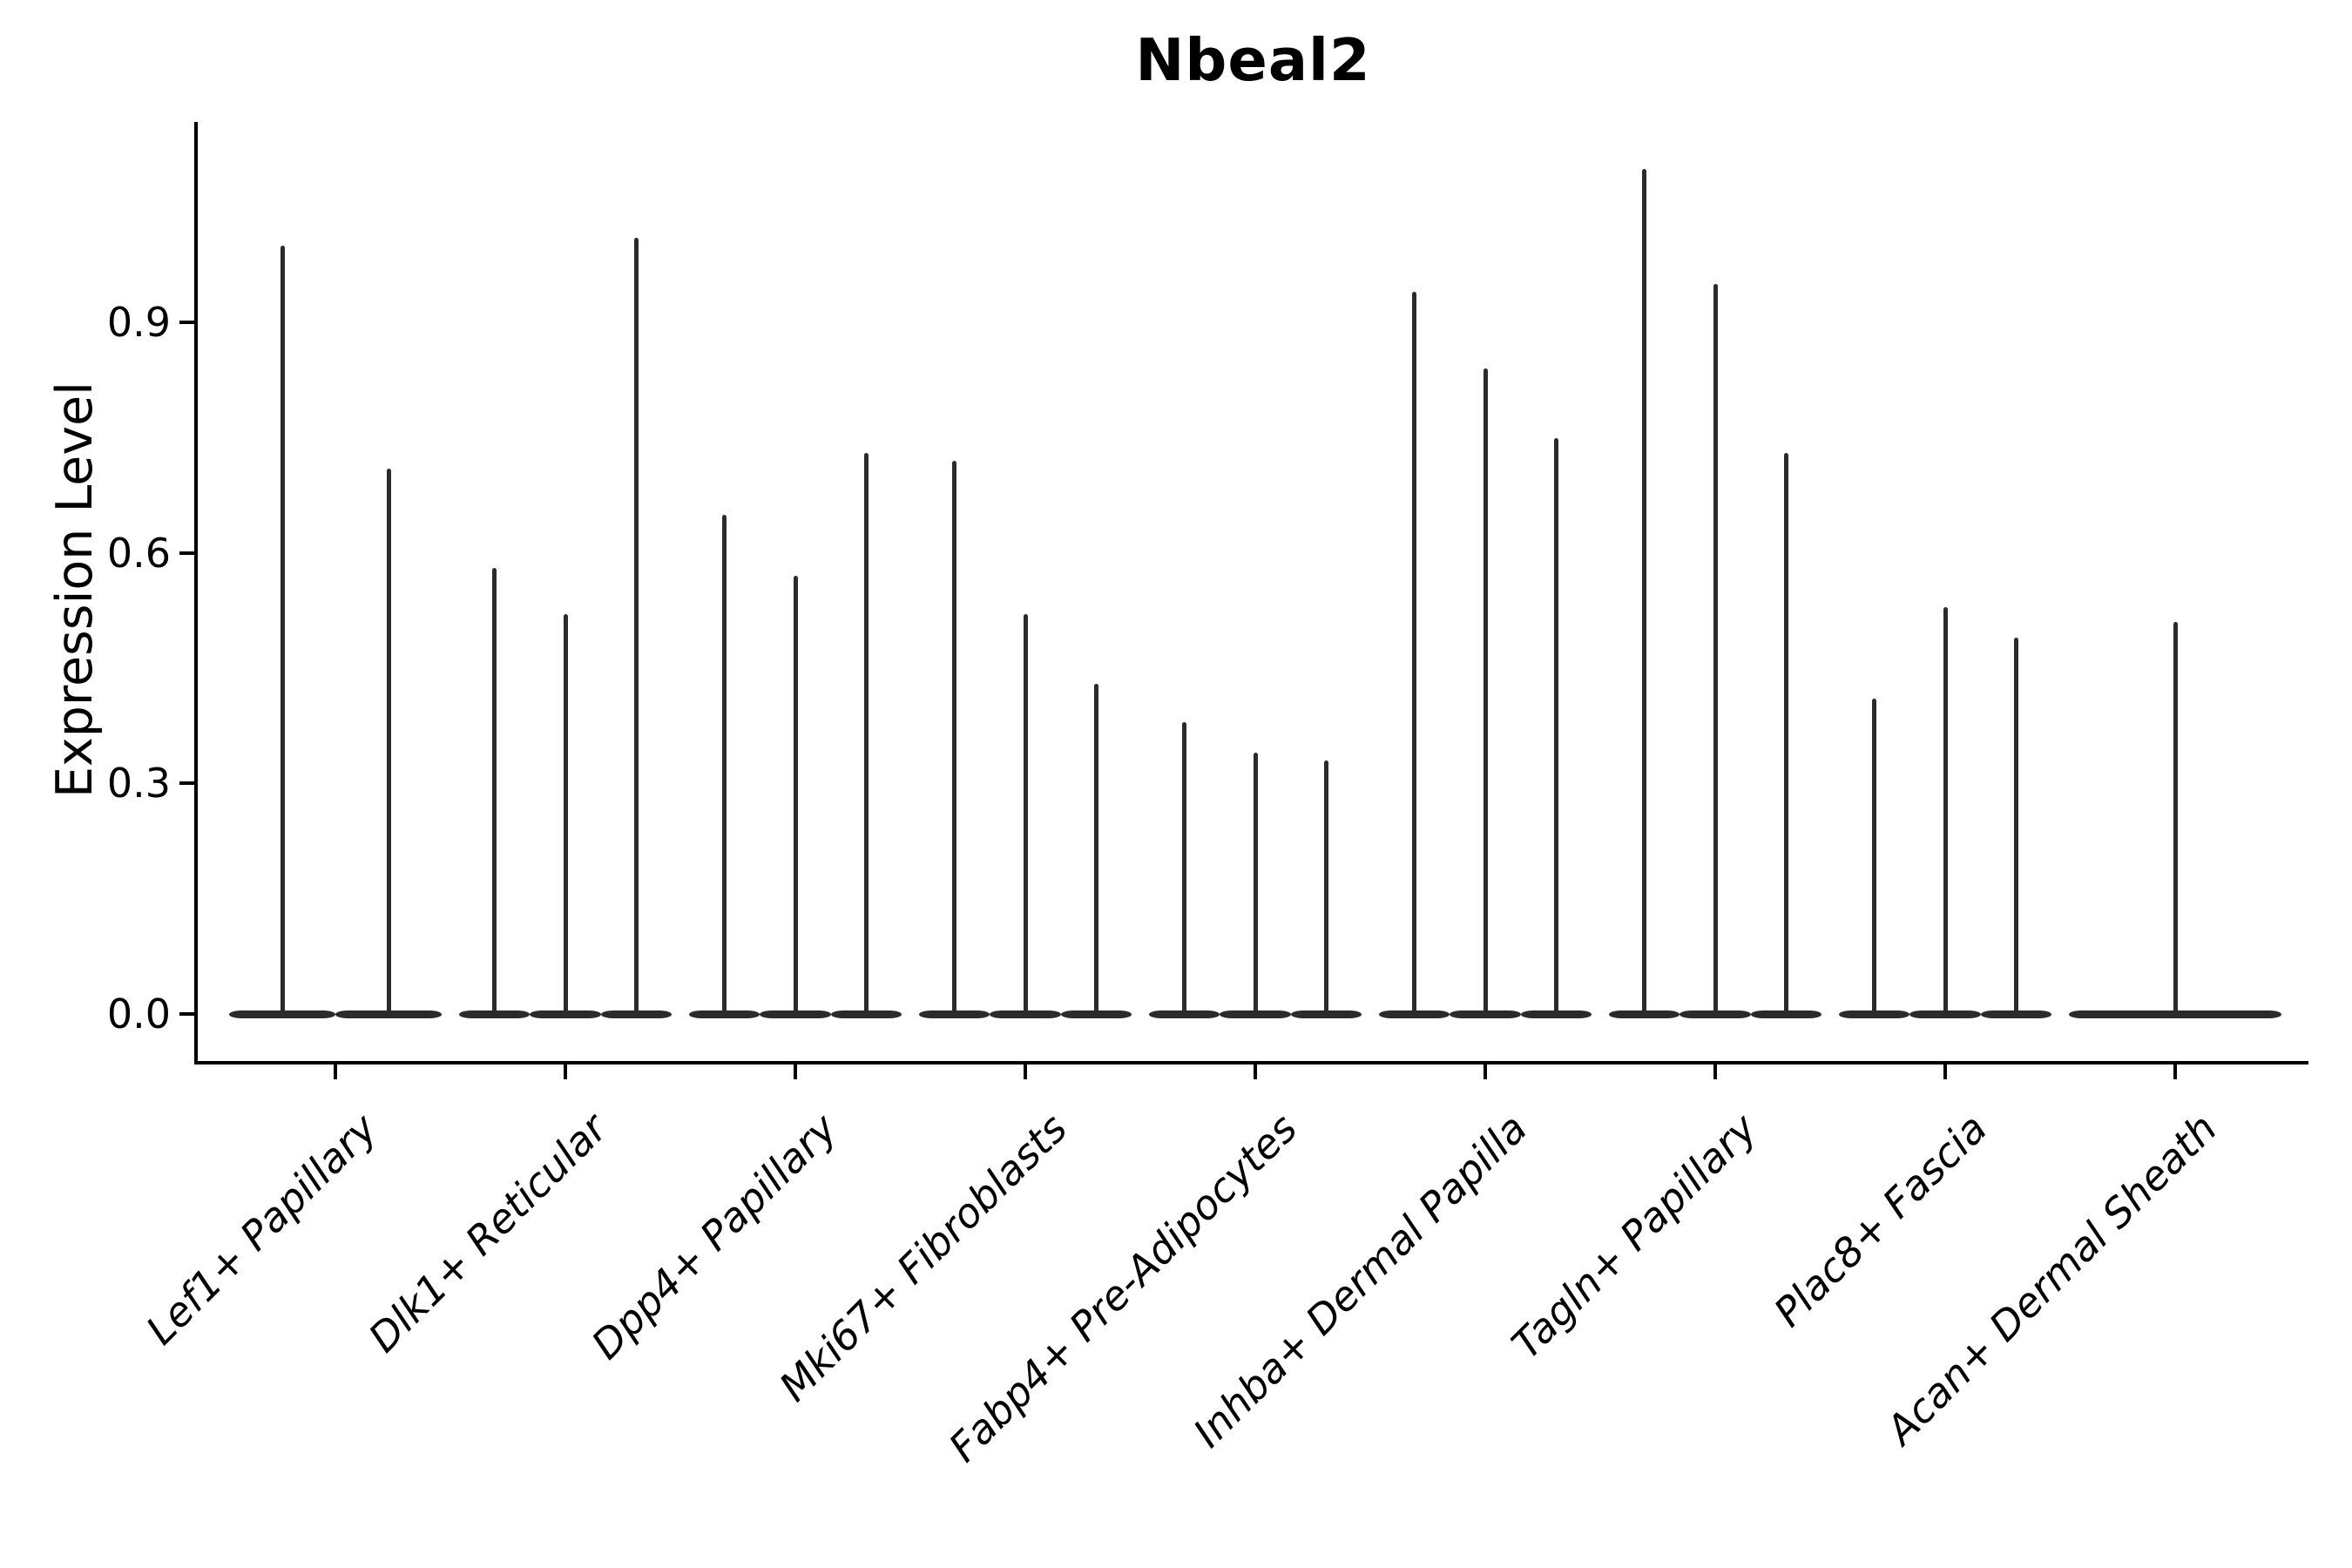 This screenshot has height=1568, width=2352. Describe the element at coordinates (75, 590) in the screenshot. I see `y-axis-label: Expression Level` at that location.